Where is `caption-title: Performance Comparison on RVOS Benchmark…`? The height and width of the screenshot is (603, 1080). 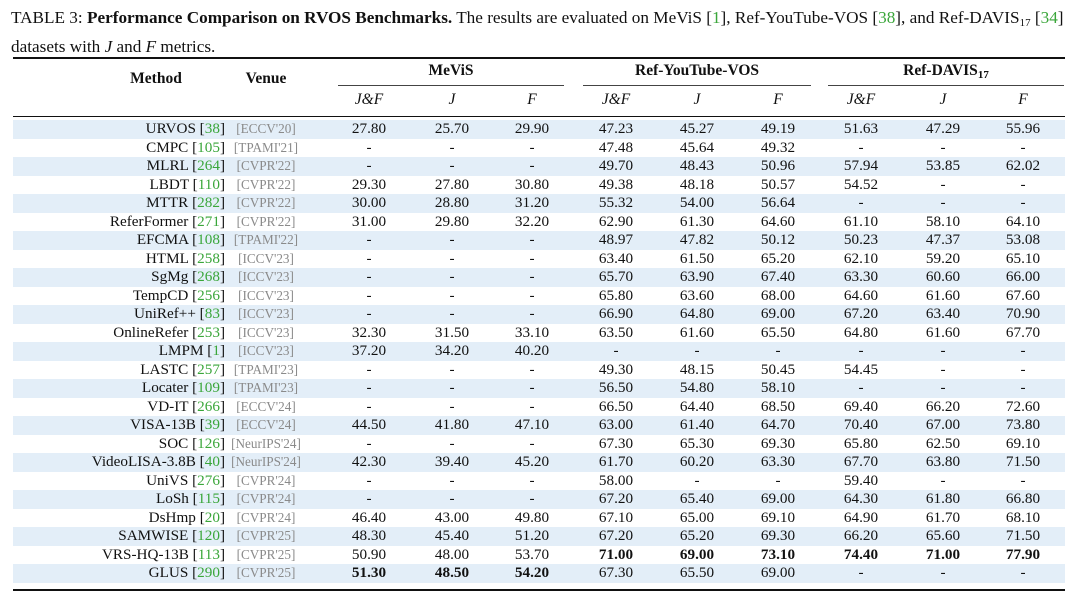
caption-title: Performance Comparison on RVOS Benchmark… is located at coordinates (269, 17).